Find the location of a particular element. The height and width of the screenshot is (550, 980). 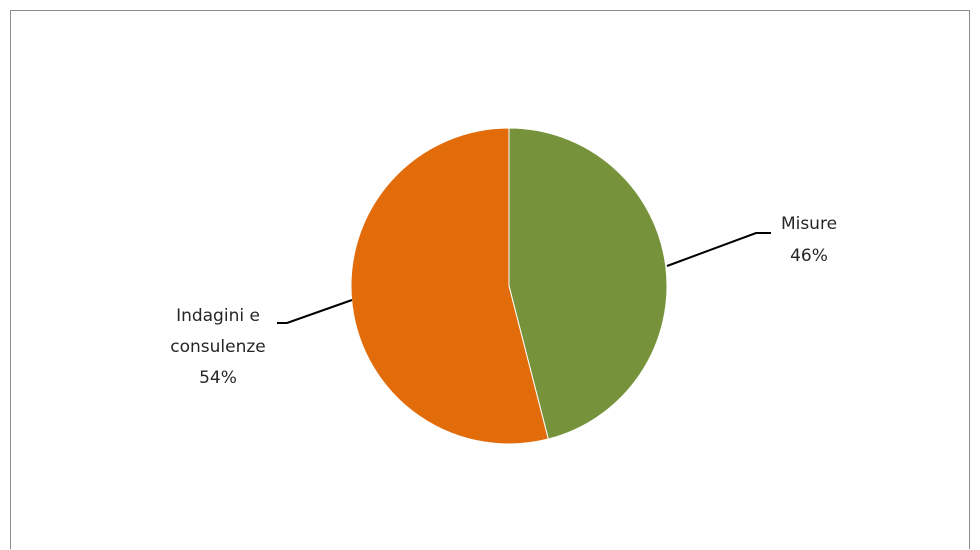

pie-slice-misure is located at coordinates (588, 283).